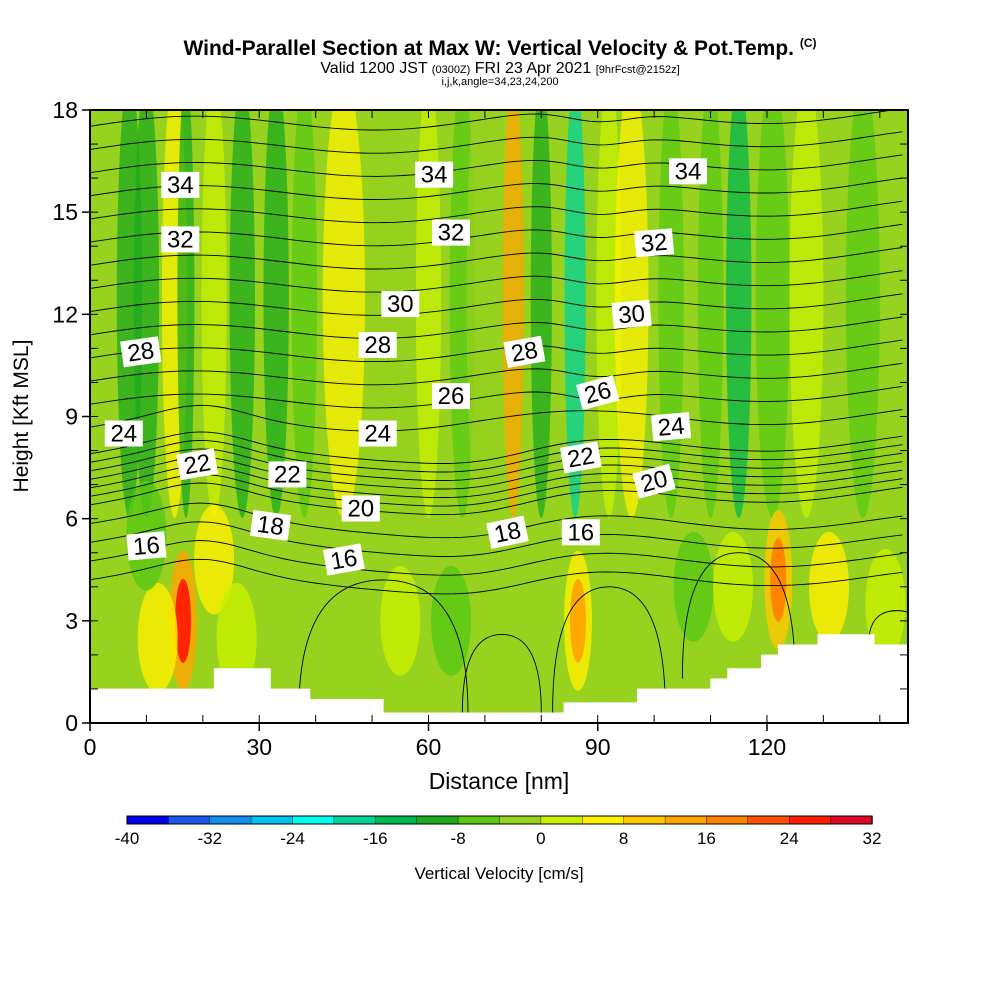 The width and height of the screenshot is (1000, 1000). Describe the element at coordinates (789, 838) in the screenshot. I see `colorbar-tick-label: 24` at that location.